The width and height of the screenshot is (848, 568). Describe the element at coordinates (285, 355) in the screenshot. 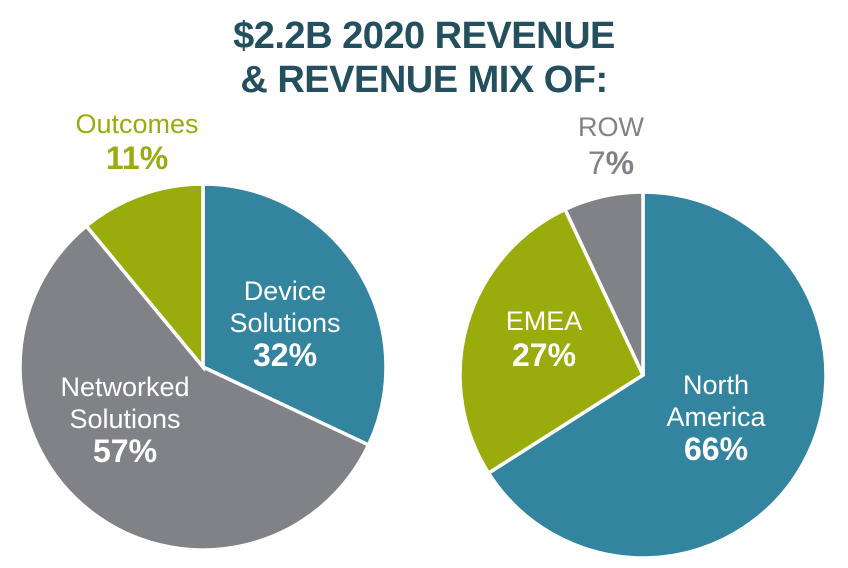

I see `slice-percent-device-solutions: 32%` at that location.